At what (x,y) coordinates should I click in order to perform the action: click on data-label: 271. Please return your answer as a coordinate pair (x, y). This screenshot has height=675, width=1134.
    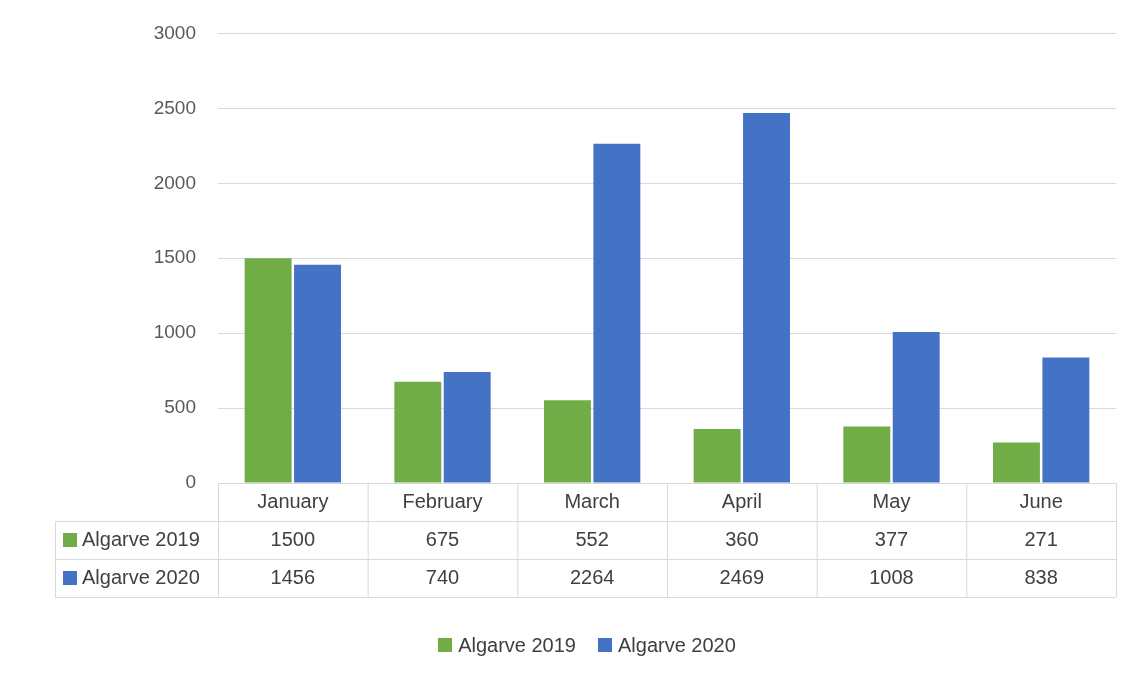
    Looking at the image, I should click on (1041, 538).